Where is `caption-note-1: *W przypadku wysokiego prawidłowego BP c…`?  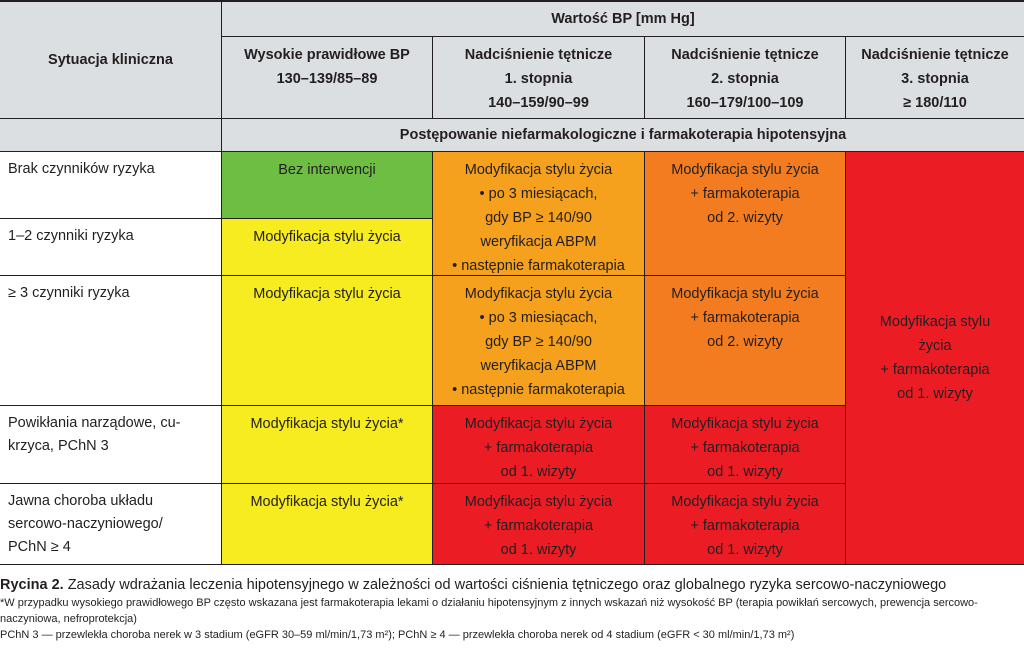
caption-note-1: *W przypadku wysokiego prawidłowego BP c… is located at coordinates (489, 611).